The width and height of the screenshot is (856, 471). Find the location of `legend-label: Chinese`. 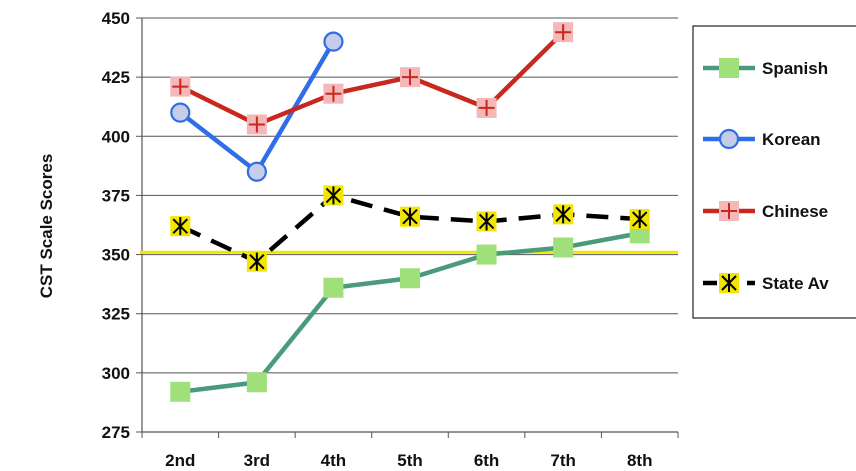

legend-label: Chinese is located at coordinates (795, 211).